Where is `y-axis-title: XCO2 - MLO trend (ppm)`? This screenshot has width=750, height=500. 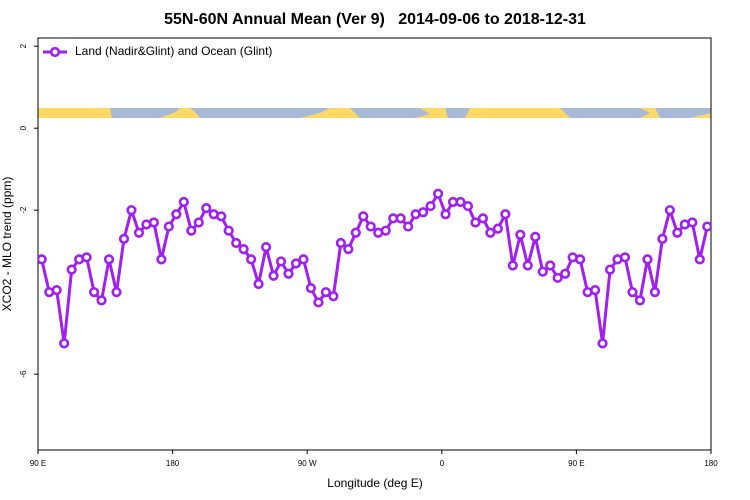
y-axis-title: XCO2 - MLO trend (ppm) is located at coordinates (7, 244).